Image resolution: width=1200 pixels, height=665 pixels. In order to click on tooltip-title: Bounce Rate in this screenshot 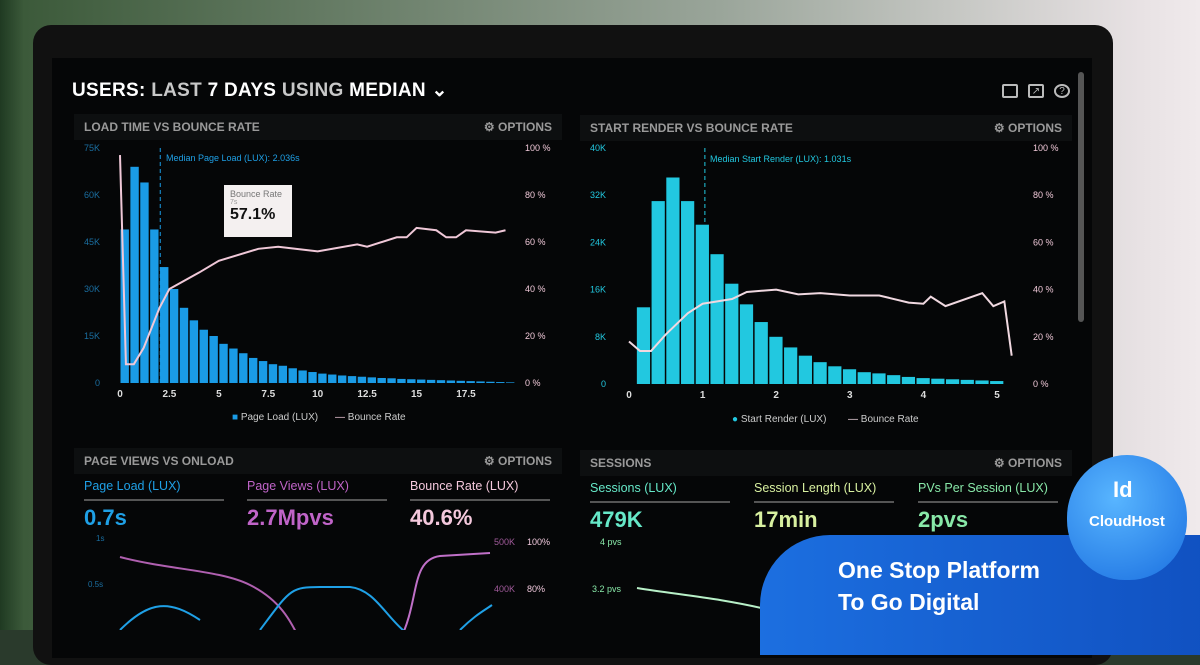, I will do `click(256, 194)`.